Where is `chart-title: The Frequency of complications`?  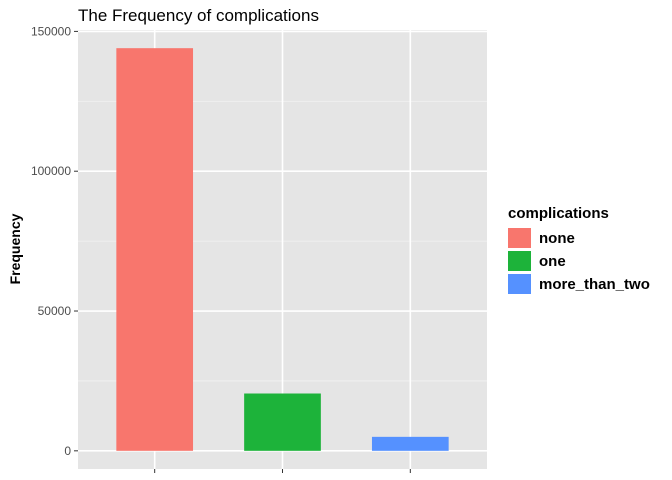 chart-title: The Frequency of complications is located at coordinates (198, 15).